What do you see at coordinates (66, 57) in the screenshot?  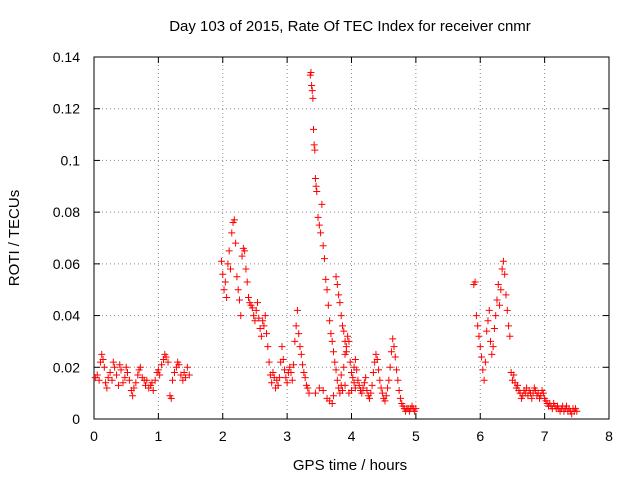 I see `y-tick-label: 0.14` at bounding box center [66, 57].